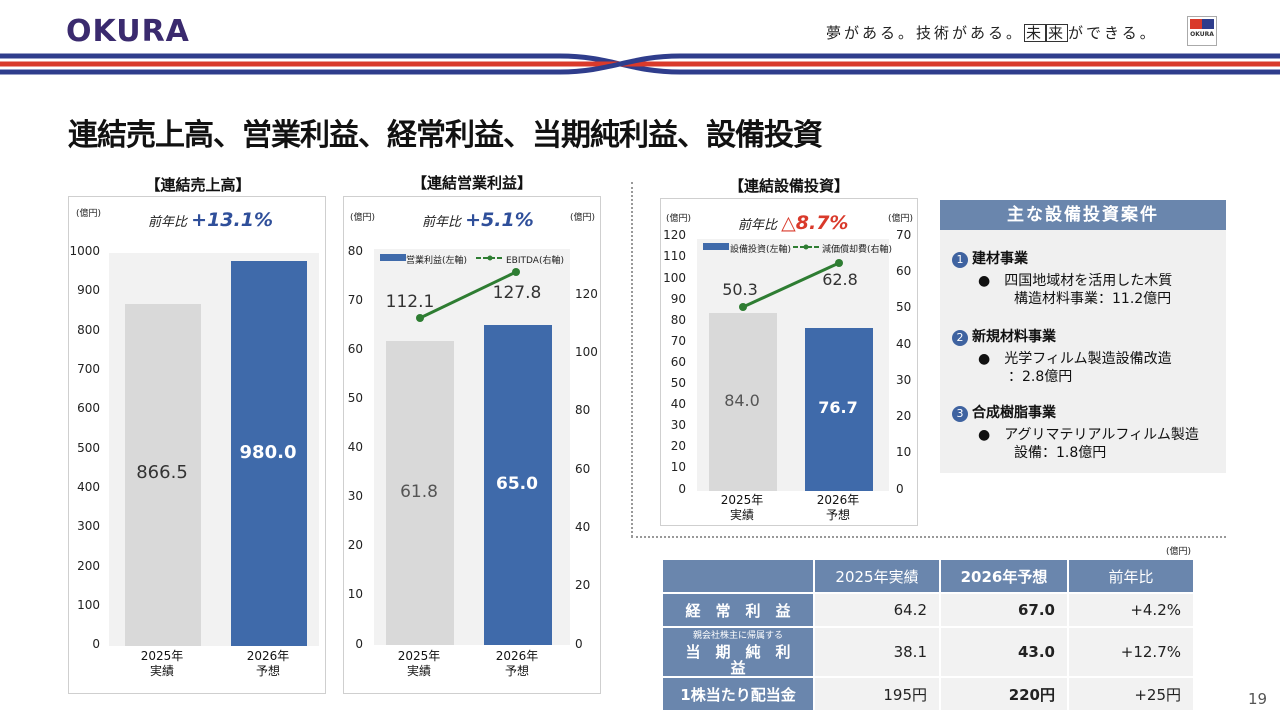 Image resolution: width=1280 pixels, height=720 pixels. Describe the element at coordinates (678, 320) in the screenshot. I see `capex-tick-left: 80` at that location.